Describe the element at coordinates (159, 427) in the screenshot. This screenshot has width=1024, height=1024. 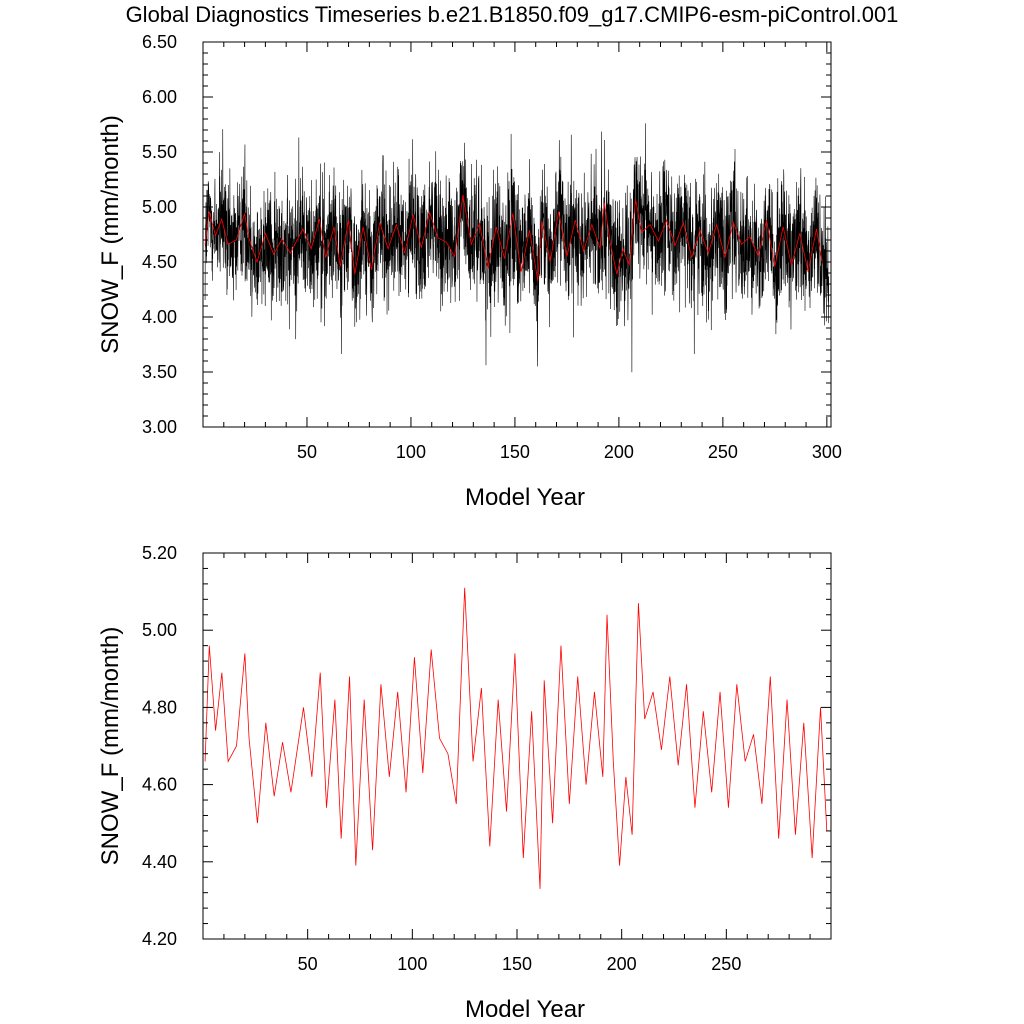
I see `y-tick-label: 3.00` at that location.